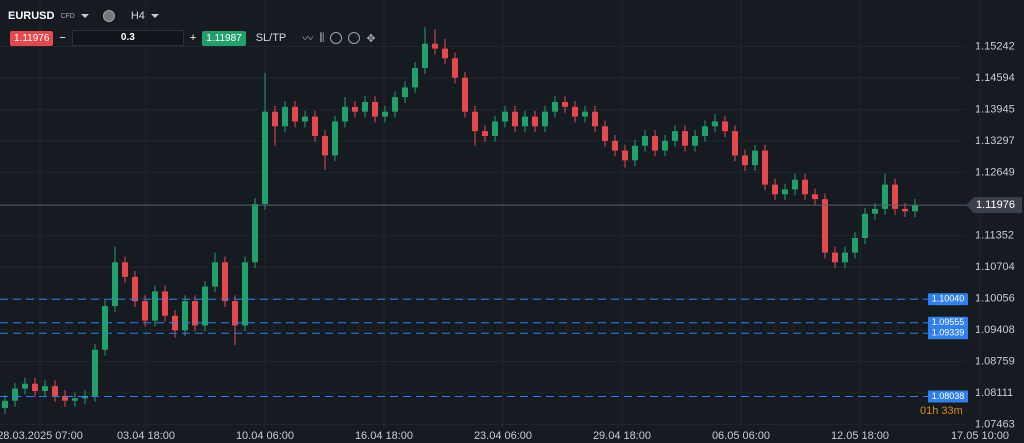 The height and width of the screenshot is (443, 1024). What do you see at coordinates (31, 16) in the screenshot?
I see `symbol: EURUSD` at bounding box center [31, 16].